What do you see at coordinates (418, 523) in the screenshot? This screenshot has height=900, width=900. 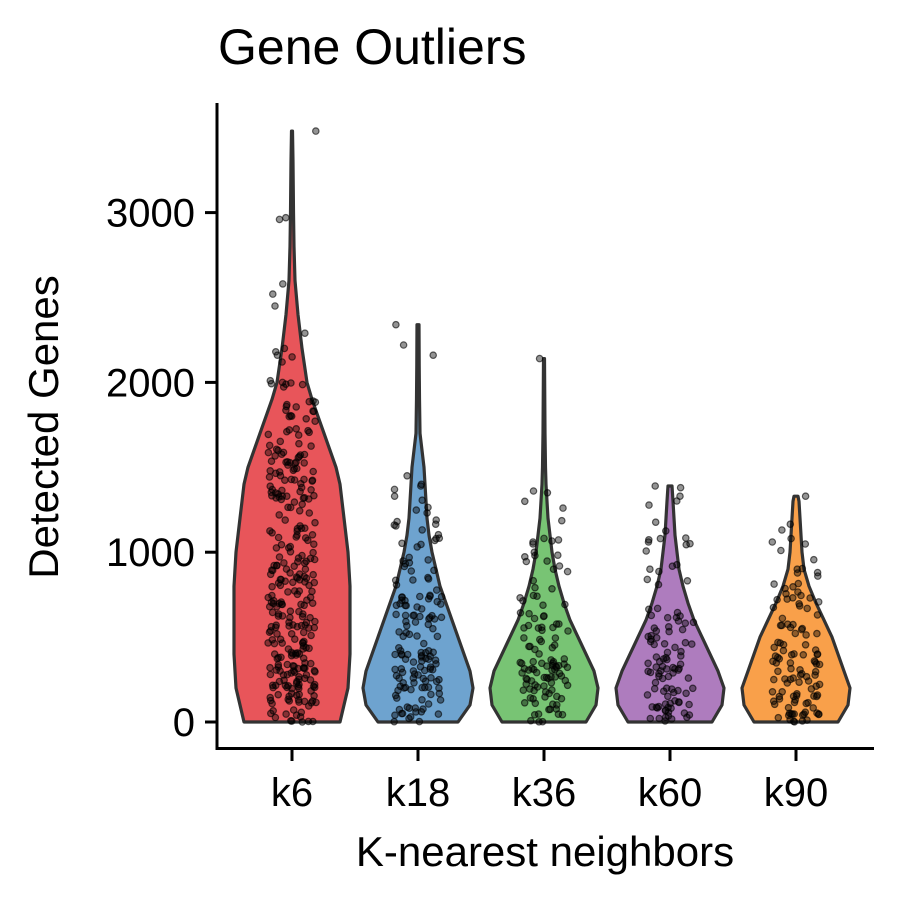 I see `violin-k18` at bounding box center [418, 523].